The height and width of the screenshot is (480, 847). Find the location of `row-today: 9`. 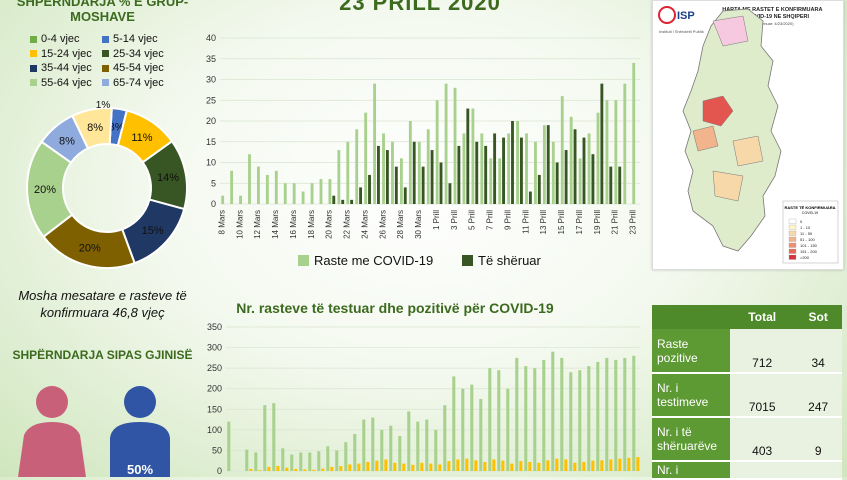

row-today: 9 is located at coordinates (818, 439).